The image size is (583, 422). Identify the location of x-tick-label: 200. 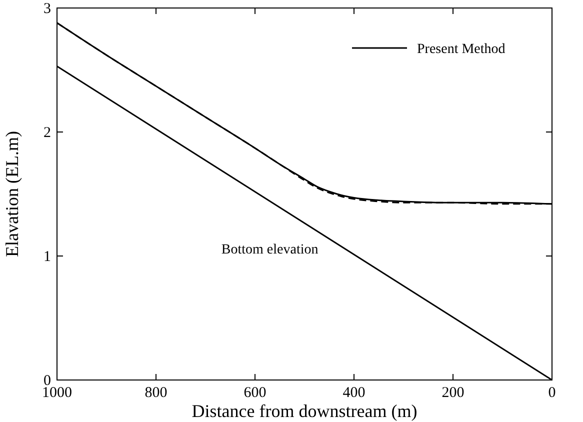
(453, 393).